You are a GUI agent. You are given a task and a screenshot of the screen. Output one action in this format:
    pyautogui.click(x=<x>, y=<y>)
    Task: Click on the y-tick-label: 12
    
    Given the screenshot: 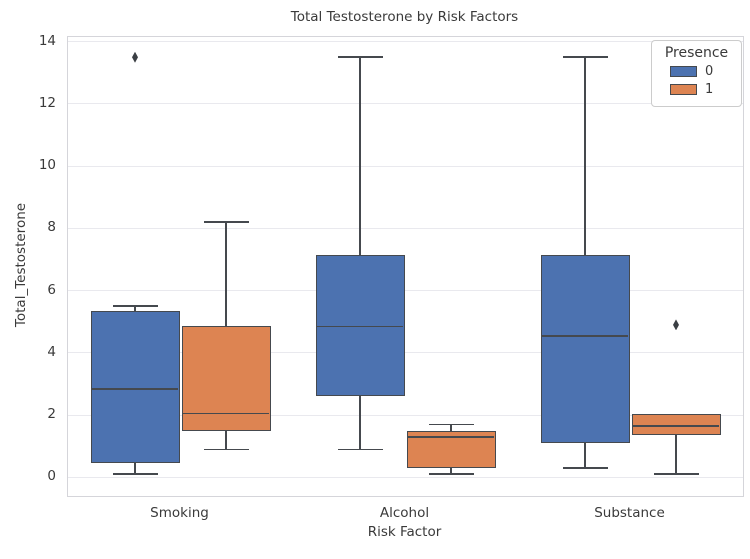 What is the action you would take?
    pyautogui.click(x=47, y=102)
    